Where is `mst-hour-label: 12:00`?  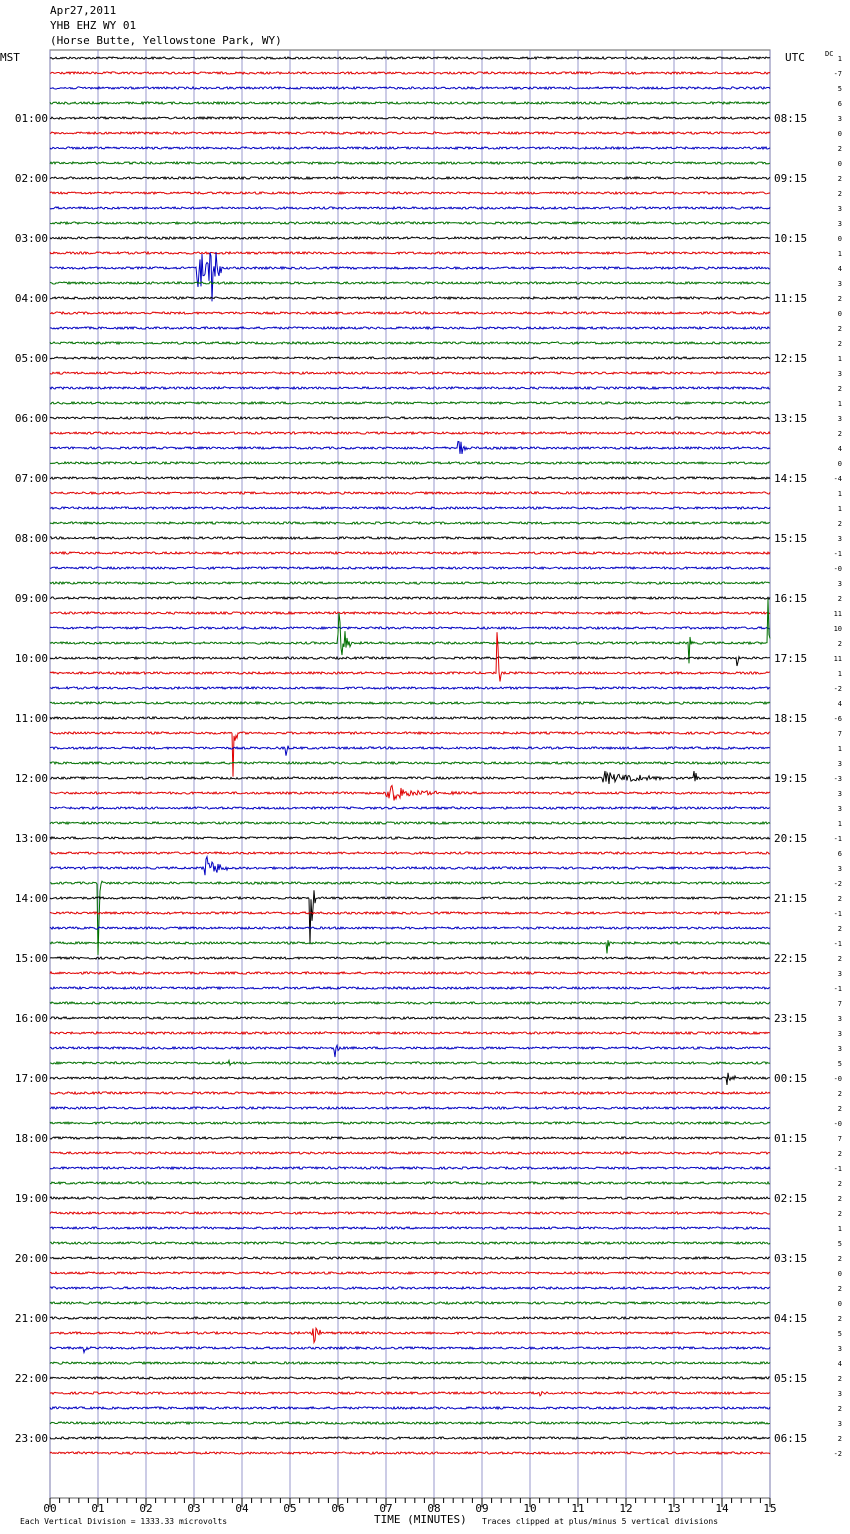
mst-hour-label: 12:00 is located at coordinates (31, 778).